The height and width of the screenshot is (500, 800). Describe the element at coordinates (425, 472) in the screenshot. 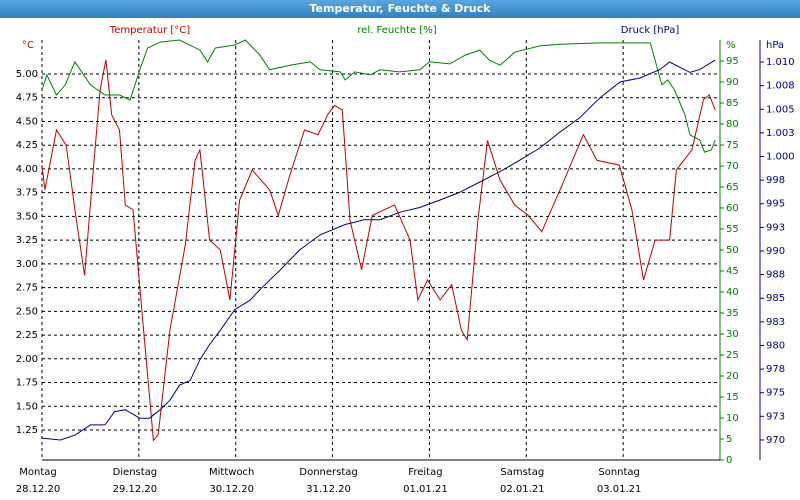

I see `x-tick-label: Freitag` at that location.